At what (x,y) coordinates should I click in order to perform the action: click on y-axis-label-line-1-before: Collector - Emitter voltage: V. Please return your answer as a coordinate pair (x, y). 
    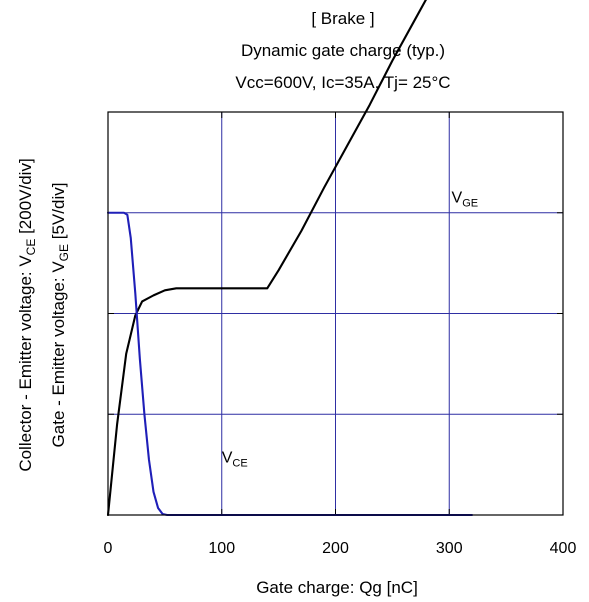
    Looking at the image, I should click on (25, 363).